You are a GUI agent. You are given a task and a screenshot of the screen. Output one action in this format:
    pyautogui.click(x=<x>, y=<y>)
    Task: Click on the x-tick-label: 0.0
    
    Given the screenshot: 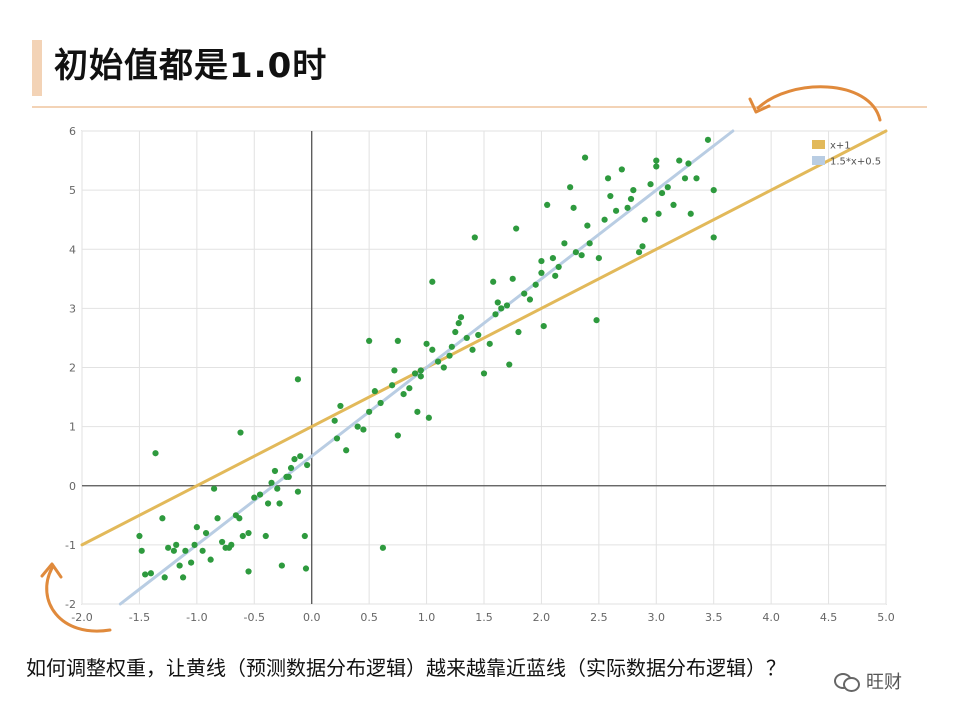 What is the action you would take?
    pyautogui.click(x=312, y=617)
    